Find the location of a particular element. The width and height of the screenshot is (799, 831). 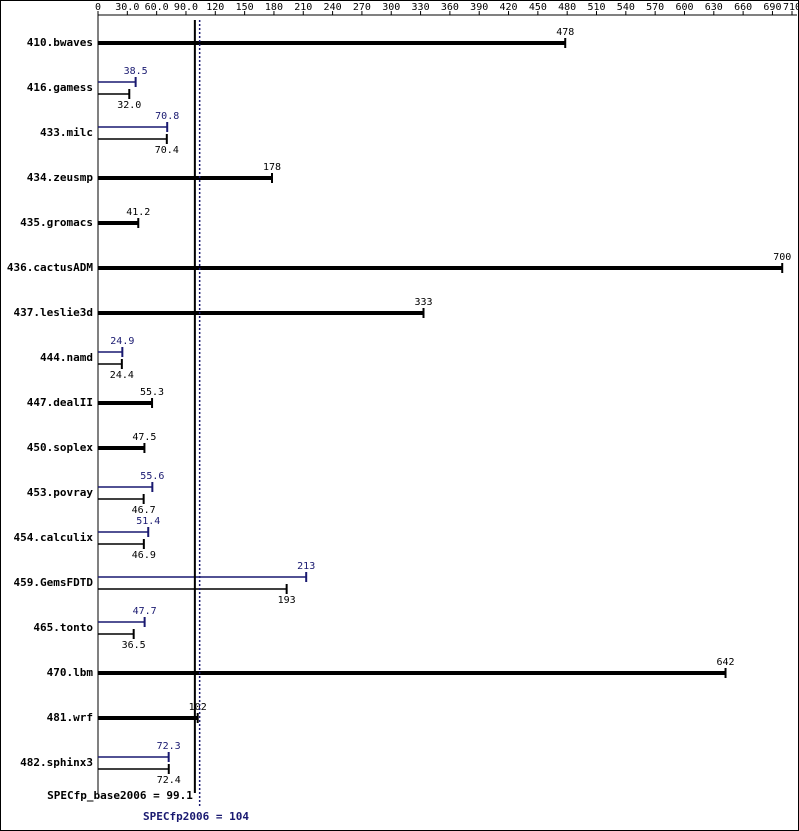

category-label: 436.cactusADM is located at coordinates (50, 267).